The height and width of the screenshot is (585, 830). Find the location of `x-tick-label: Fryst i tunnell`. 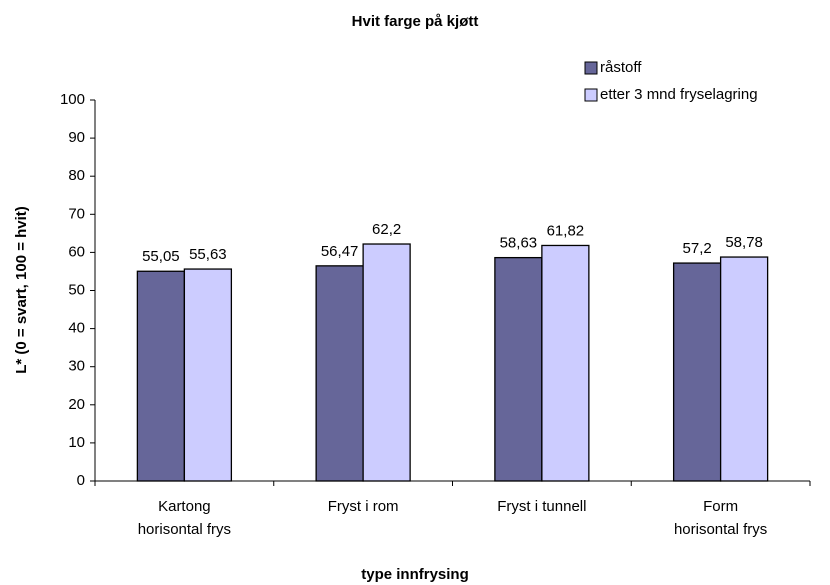

x-tick-label: Fryst i tunnell is located at coordinates (542, 506).